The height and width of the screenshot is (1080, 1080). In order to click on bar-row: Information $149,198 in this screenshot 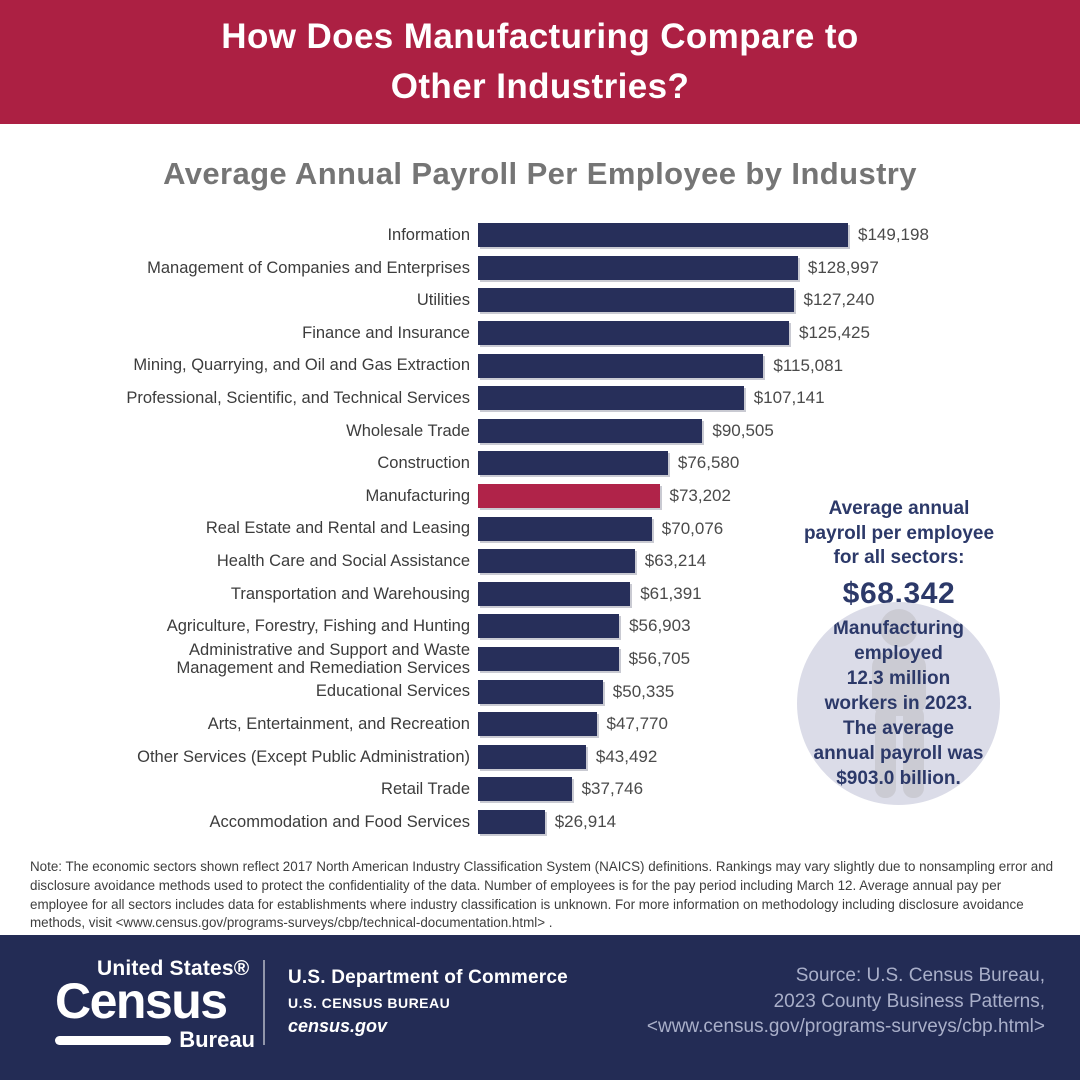, I will do `click(535, 235)`.